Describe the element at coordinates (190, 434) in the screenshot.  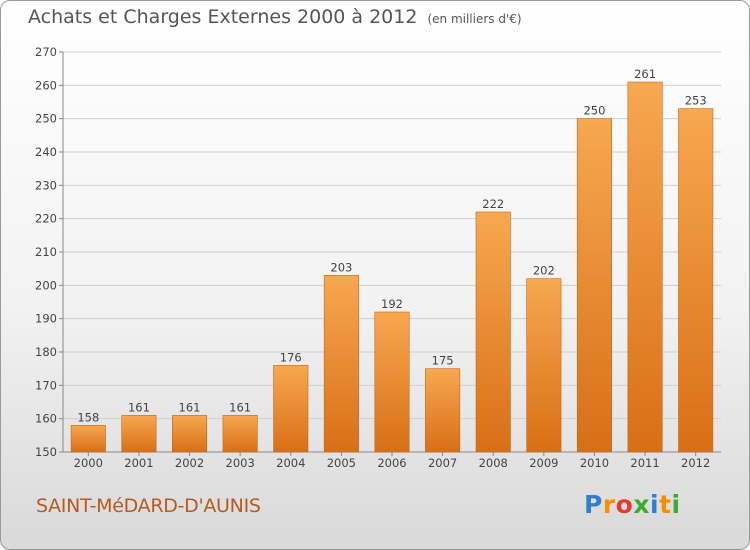
I see `bar-2002` at that location.